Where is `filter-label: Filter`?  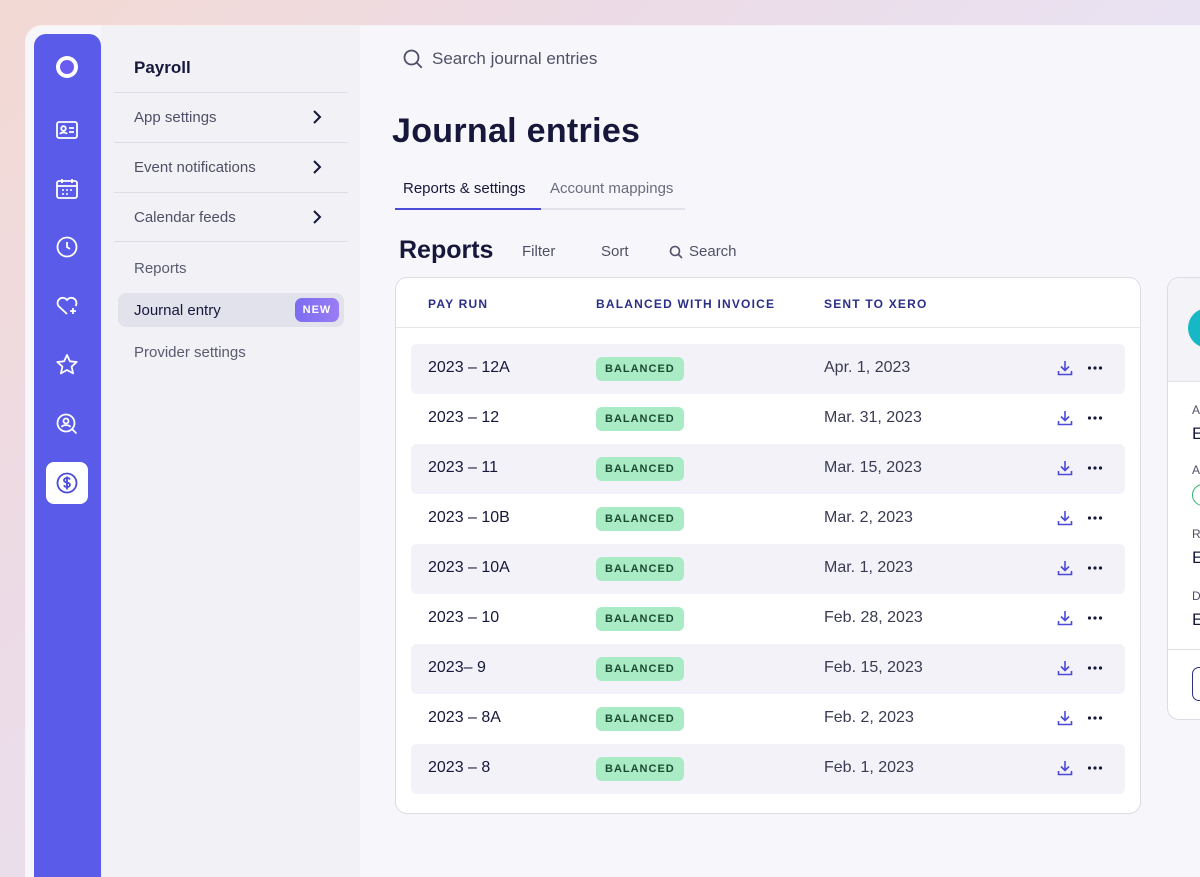 filter-label: Filter is located at coordinates (539, 251).